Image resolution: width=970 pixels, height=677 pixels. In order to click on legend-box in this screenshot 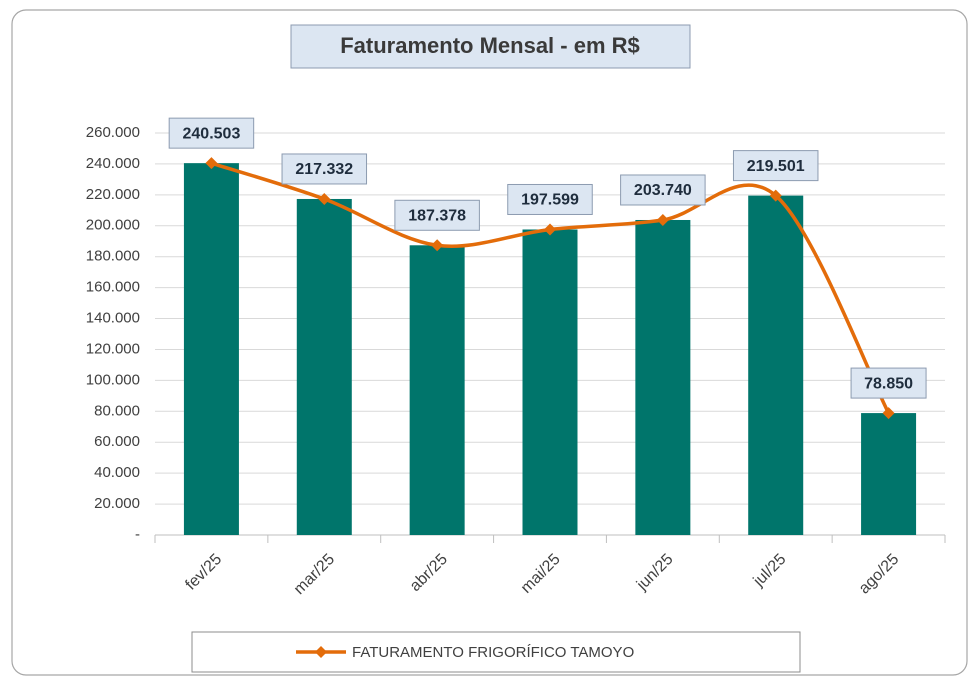, I will do `click(496, 652)`.